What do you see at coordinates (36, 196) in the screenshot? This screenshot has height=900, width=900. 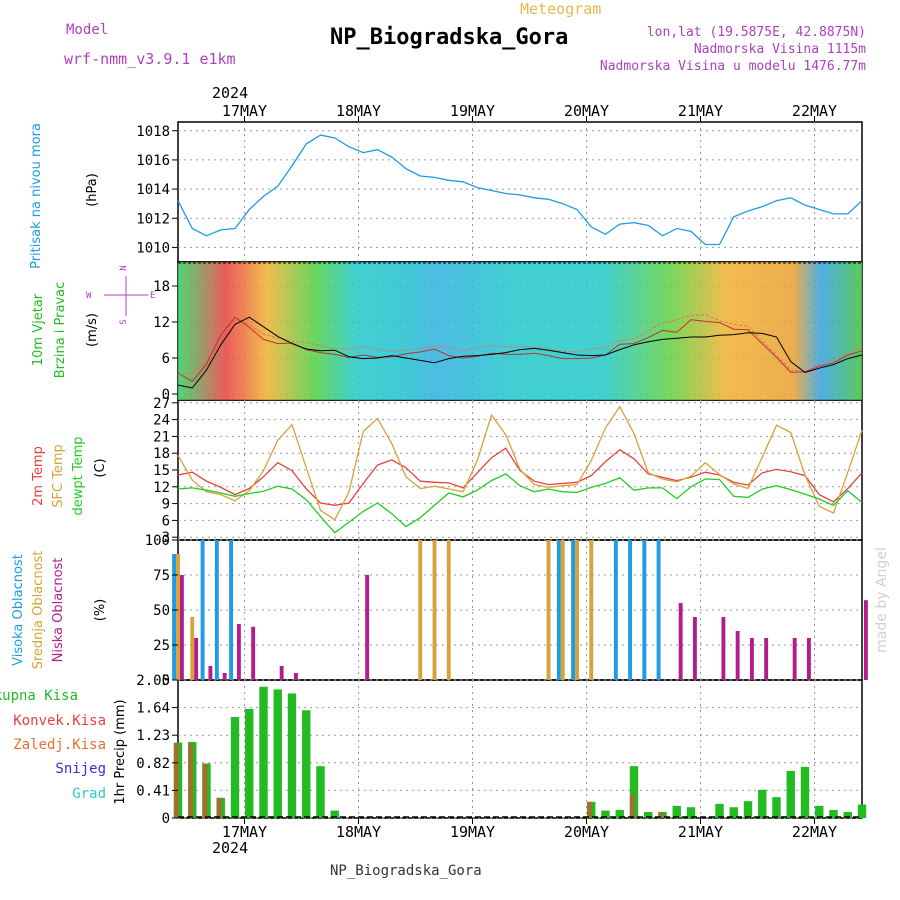 I see `pressure-title: Pritisak na nivou mora` at bounding box center [36, 196].